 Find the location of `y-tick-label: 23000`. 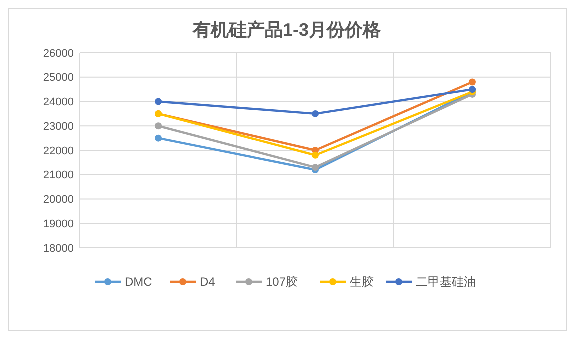

y-tick-label: 23000 is located at coordinates (58, 126).